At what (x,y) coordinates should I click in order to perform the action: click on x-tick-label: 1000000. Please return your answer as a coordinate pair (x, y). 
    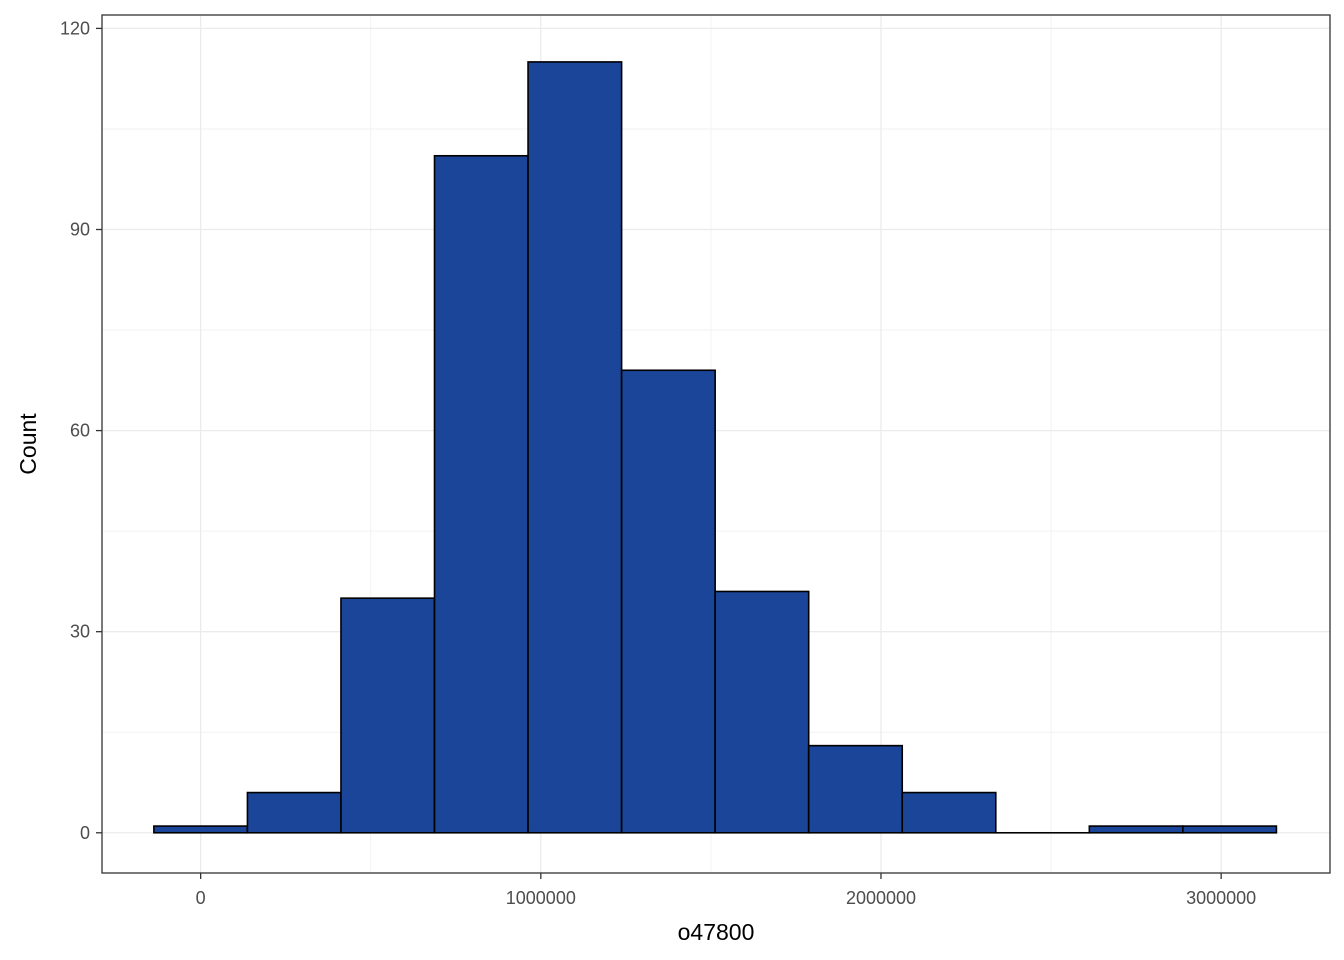
    Looking at the image, I should click on (541, 898).